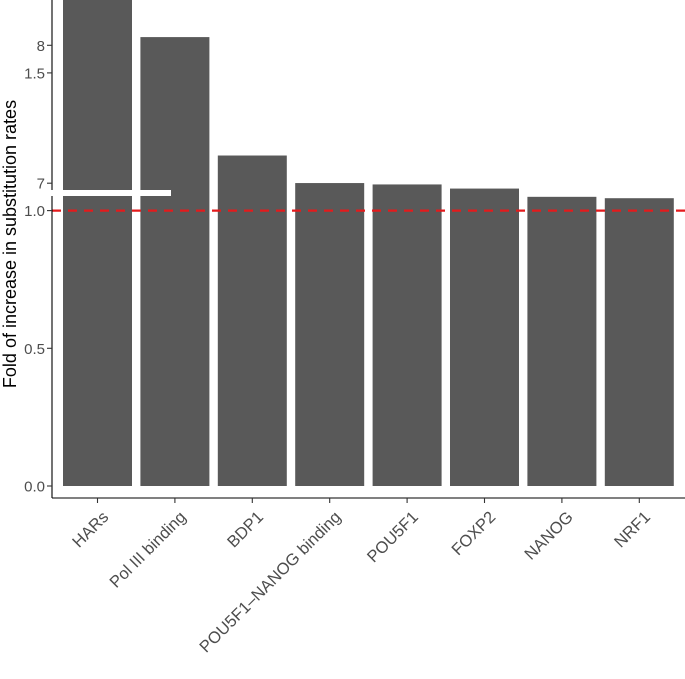 This screenshot has width=685, height=679. Describe the element at coordinates (245, 529) in the screenshot. I see `x-tick-label-2: BDP1` at that location.